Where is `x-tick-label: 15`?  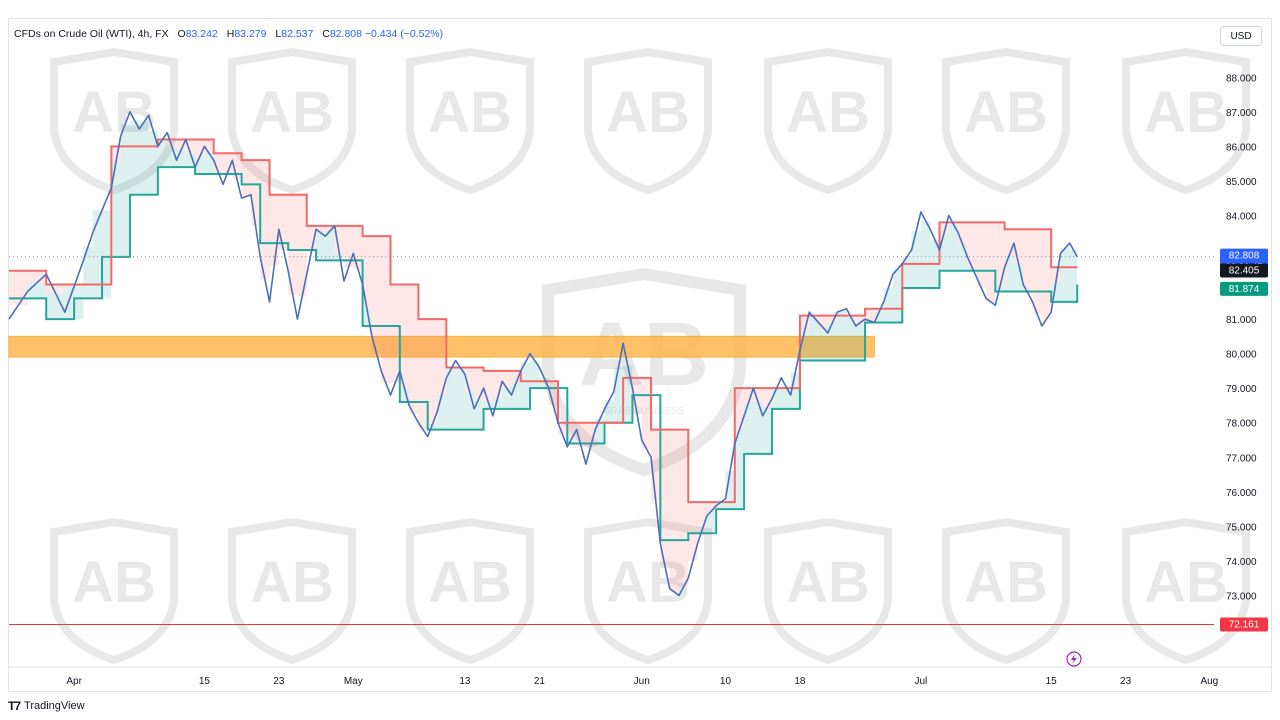
x-tick-label: 15 is located at coordinates (205, 681).